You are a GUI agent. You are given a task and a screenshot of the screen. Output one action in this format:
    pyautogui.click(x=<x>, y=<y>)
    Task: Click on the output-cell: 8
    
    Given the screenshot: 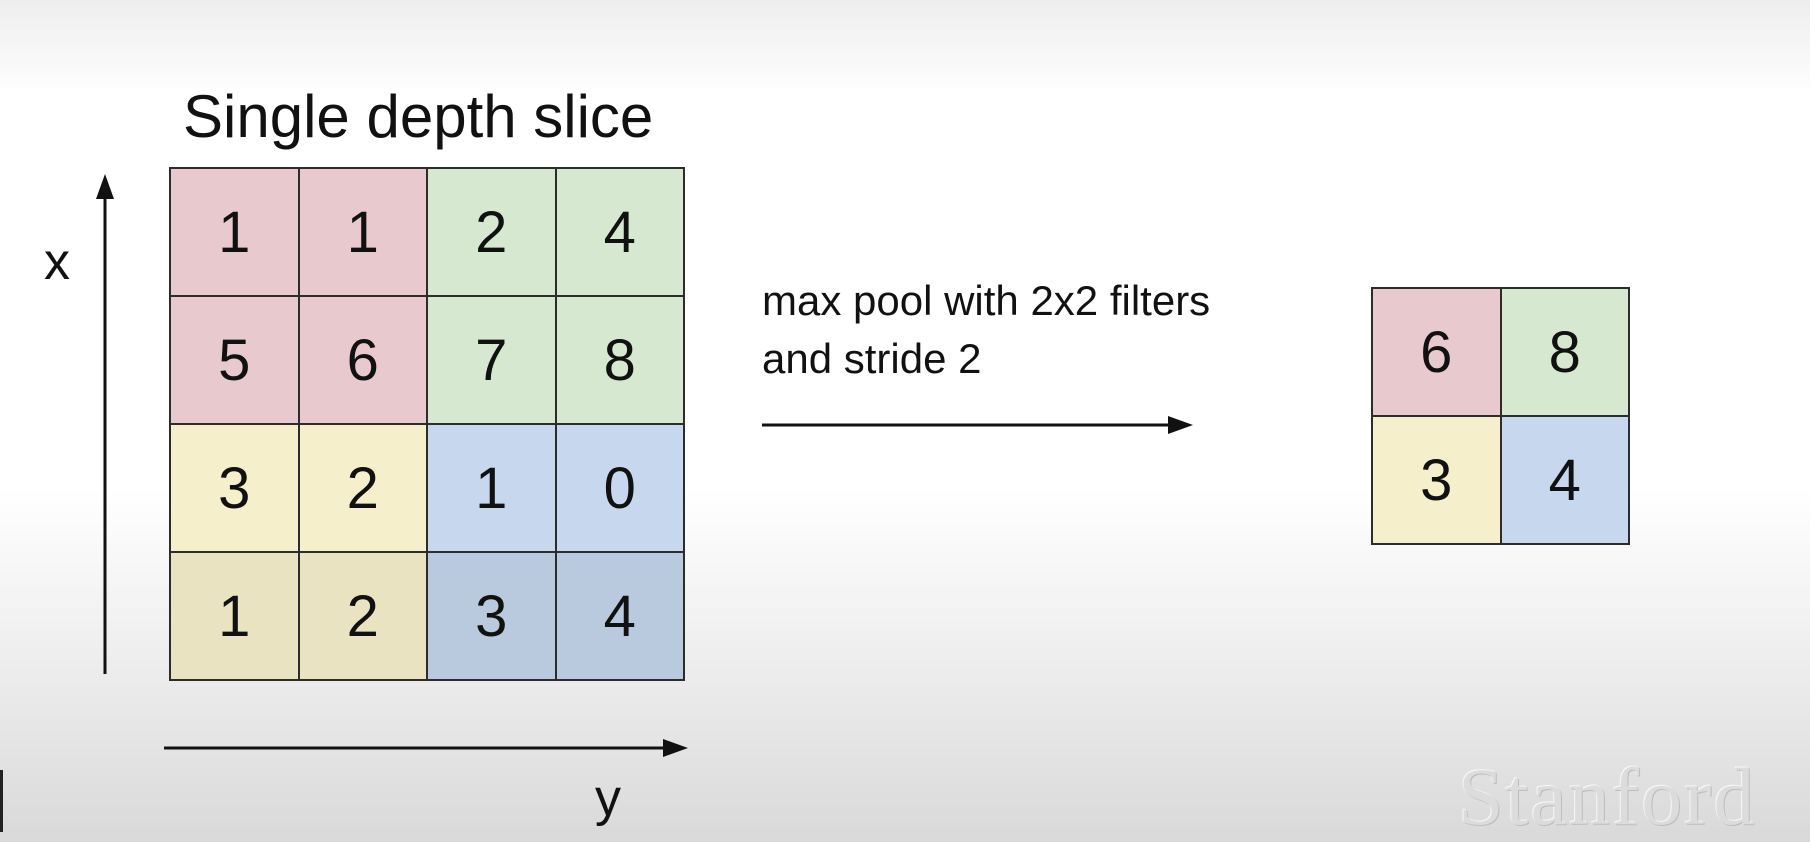 What is the action you would take?
    pyautogui.click(x=1564, y=352)
    